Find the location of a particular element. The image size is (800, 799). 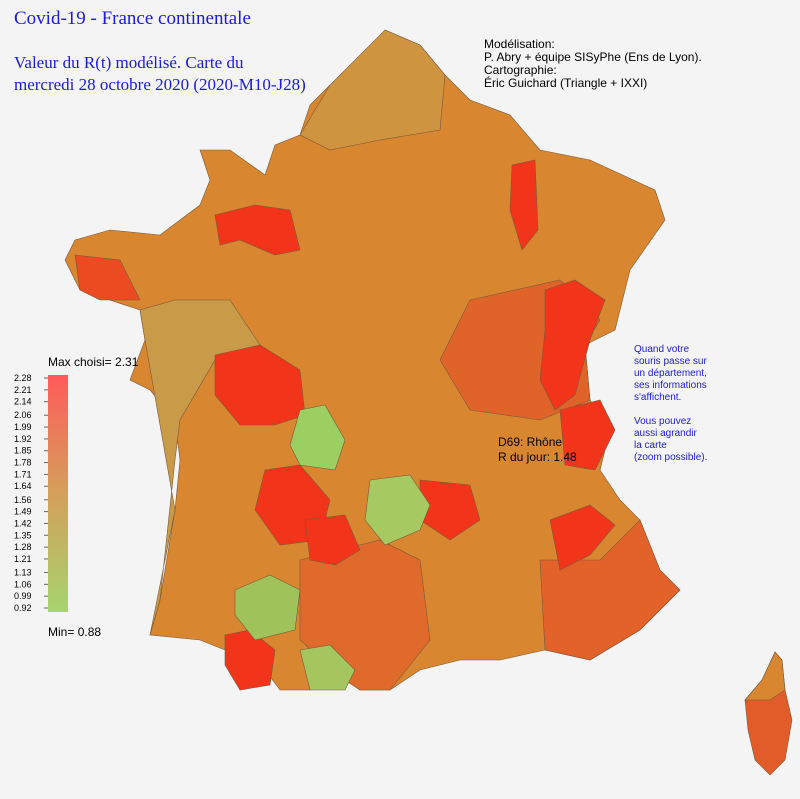

legend-tick-label: 2.21 is located at coordinates (23, 390).